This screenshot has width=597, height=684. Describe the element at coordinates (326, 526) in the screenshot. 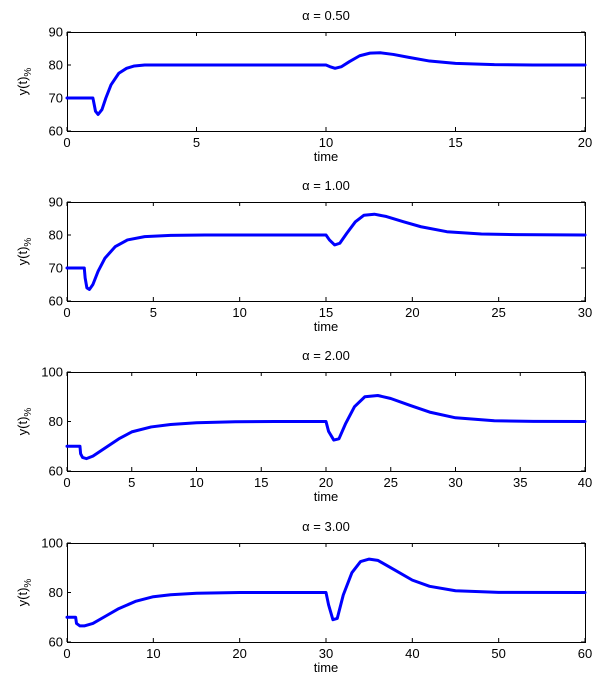

I see `chart-title: α = 3.00` at that location.